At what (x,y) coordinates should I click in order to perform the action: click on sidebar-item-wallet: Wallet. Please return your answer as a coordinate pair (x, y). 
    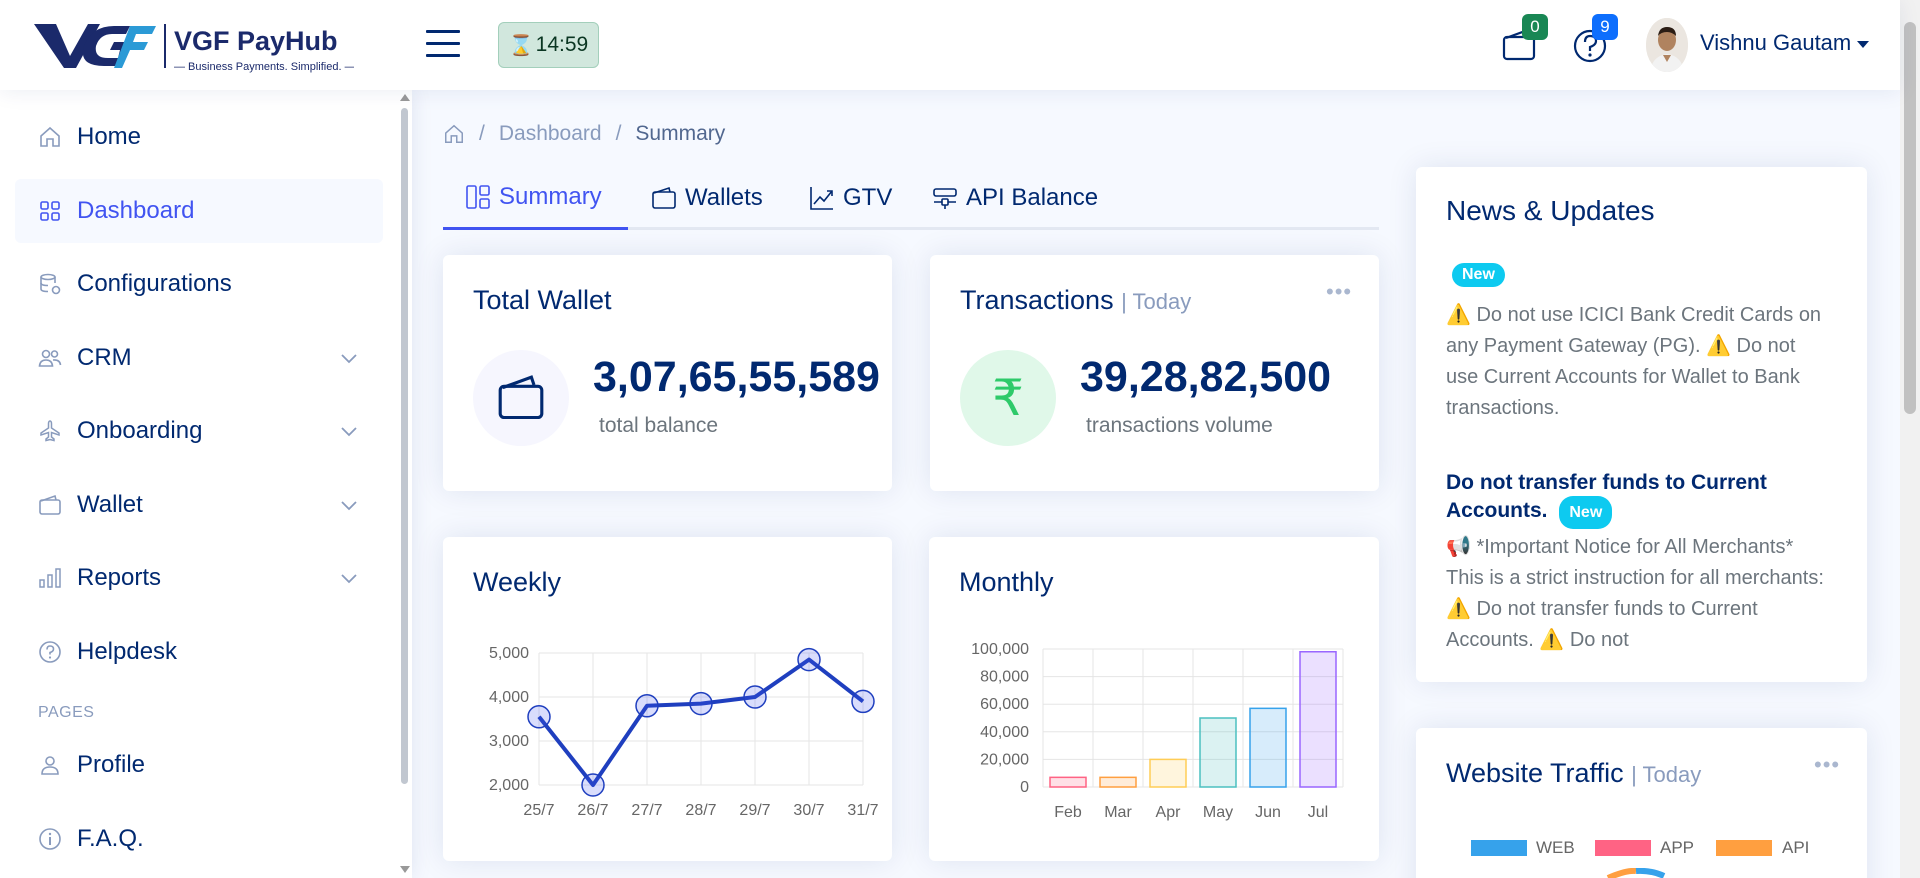
    Looking at the image, I should click on (199, 505).